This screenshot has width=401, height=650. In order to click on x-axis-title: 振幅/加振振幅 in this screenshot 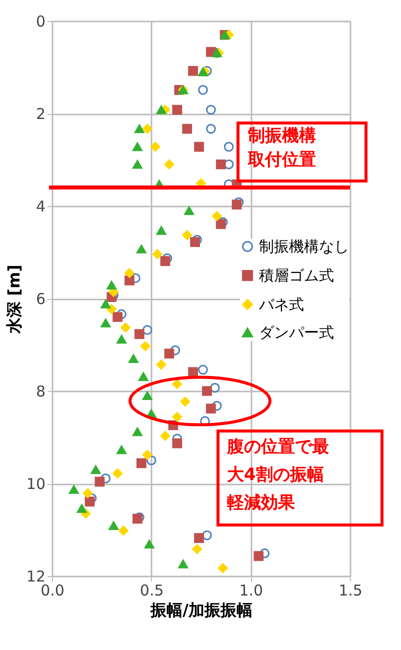, I will do `click(201, 610)`.